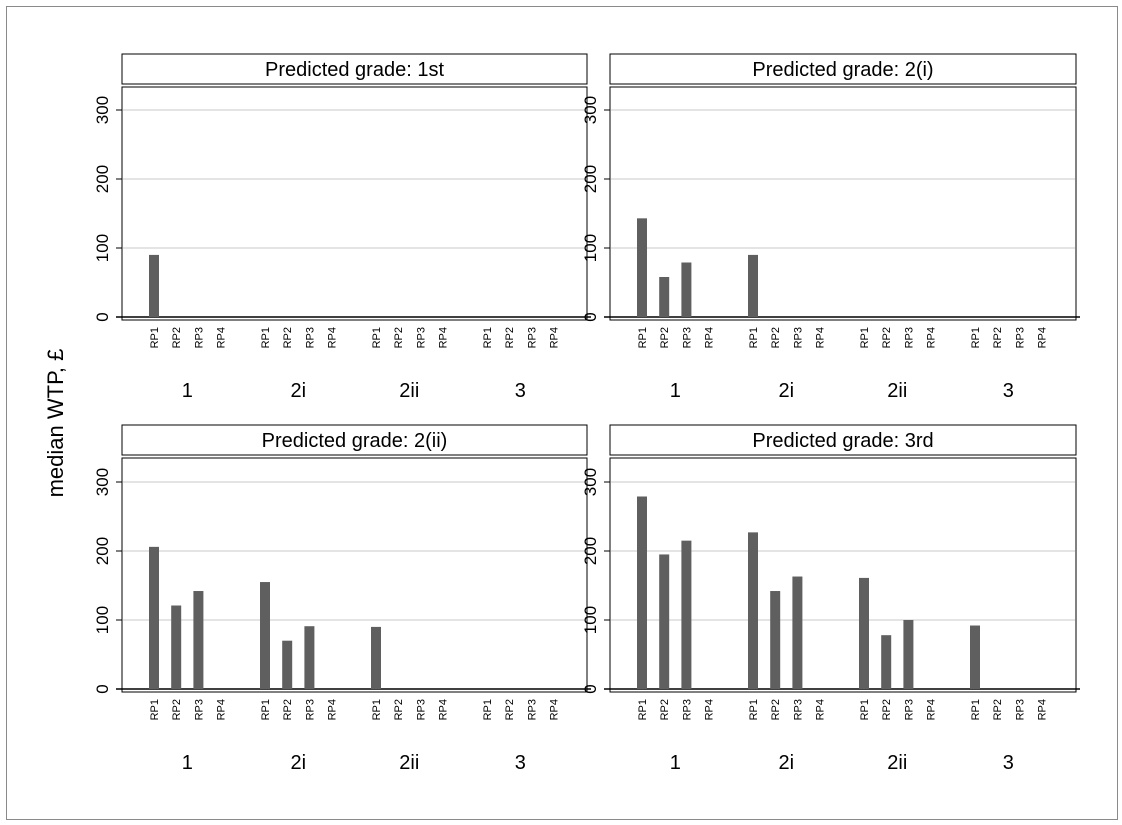 This screenshot has height=825, width=1122. I want to click on panel-title: Predicted grade: 2(i), so click(842, 70).